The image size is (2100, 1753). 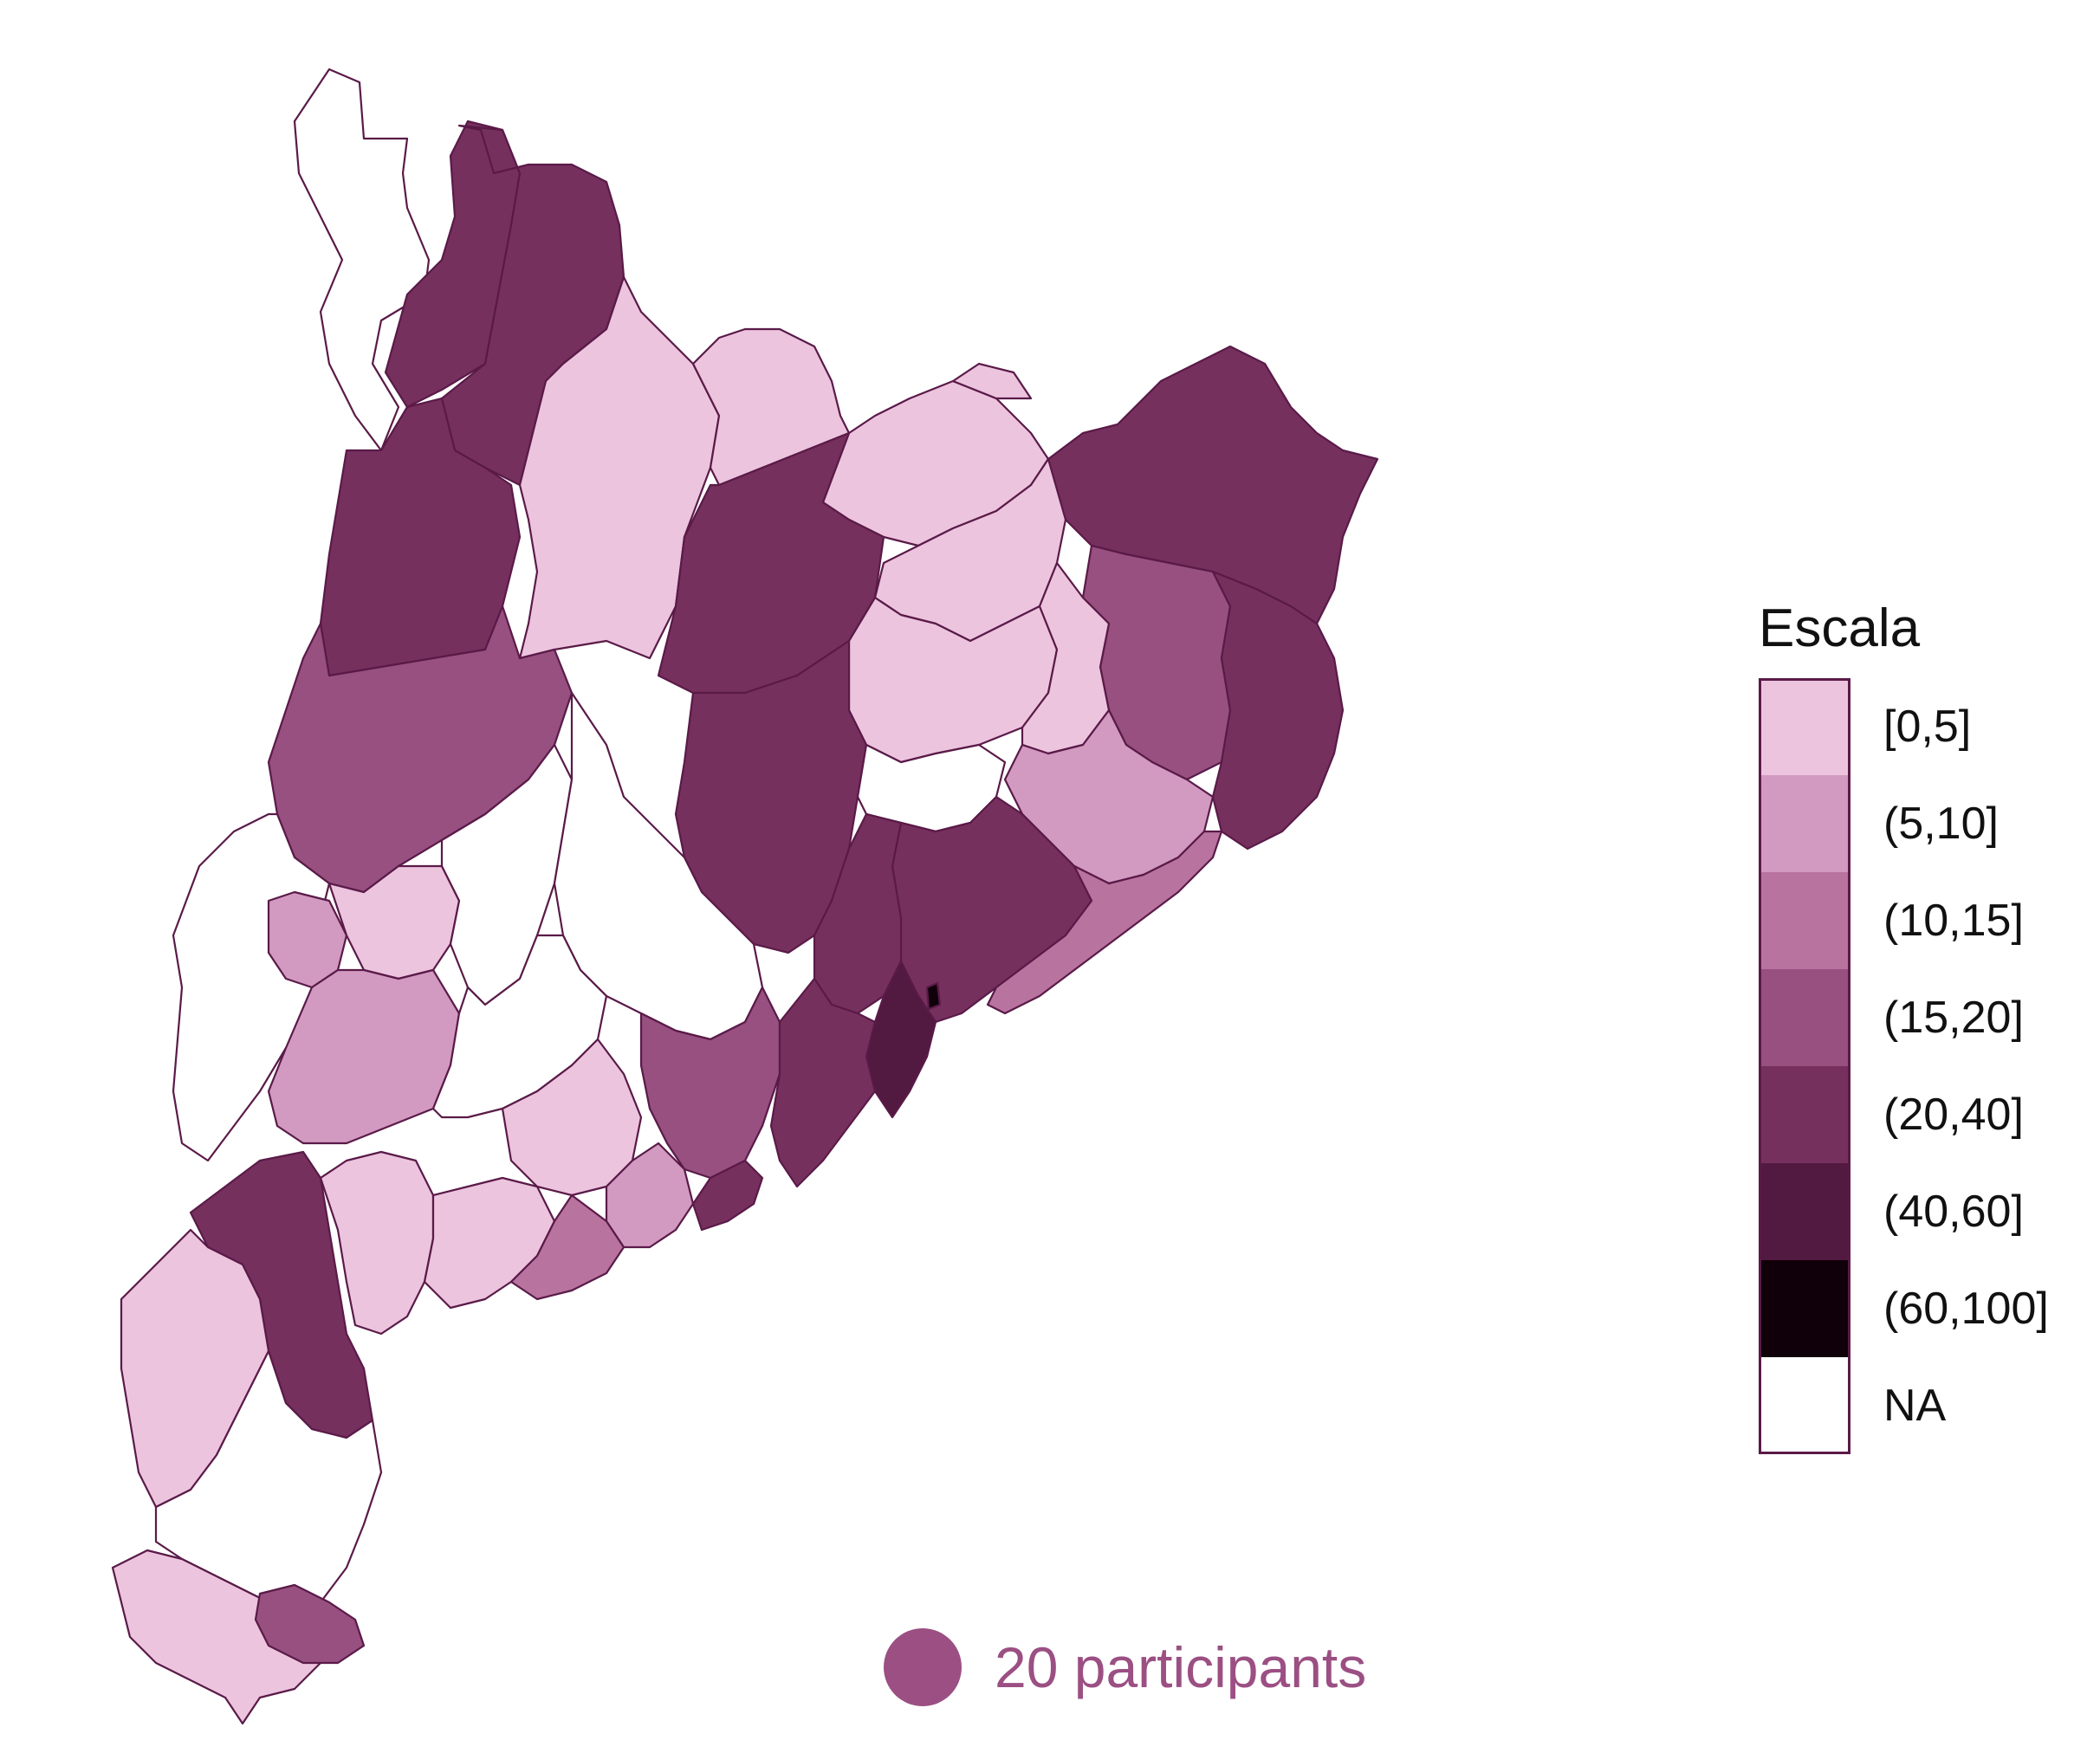 I want to click on legend-row: (20,40], so click(x=1924, y=1115).